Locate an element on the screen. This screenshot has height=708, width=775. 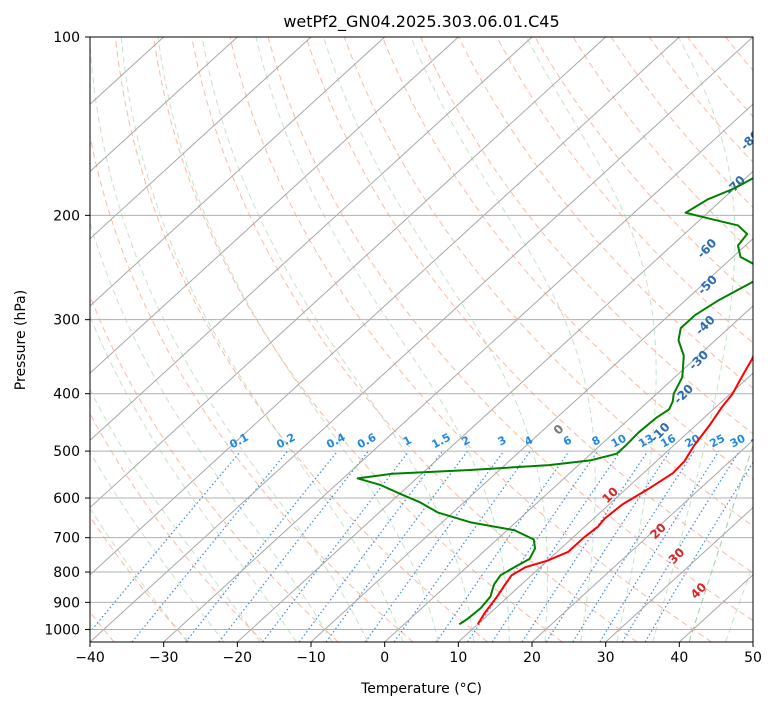
x-tick-label: 40 is located at coordinates (679, 658).